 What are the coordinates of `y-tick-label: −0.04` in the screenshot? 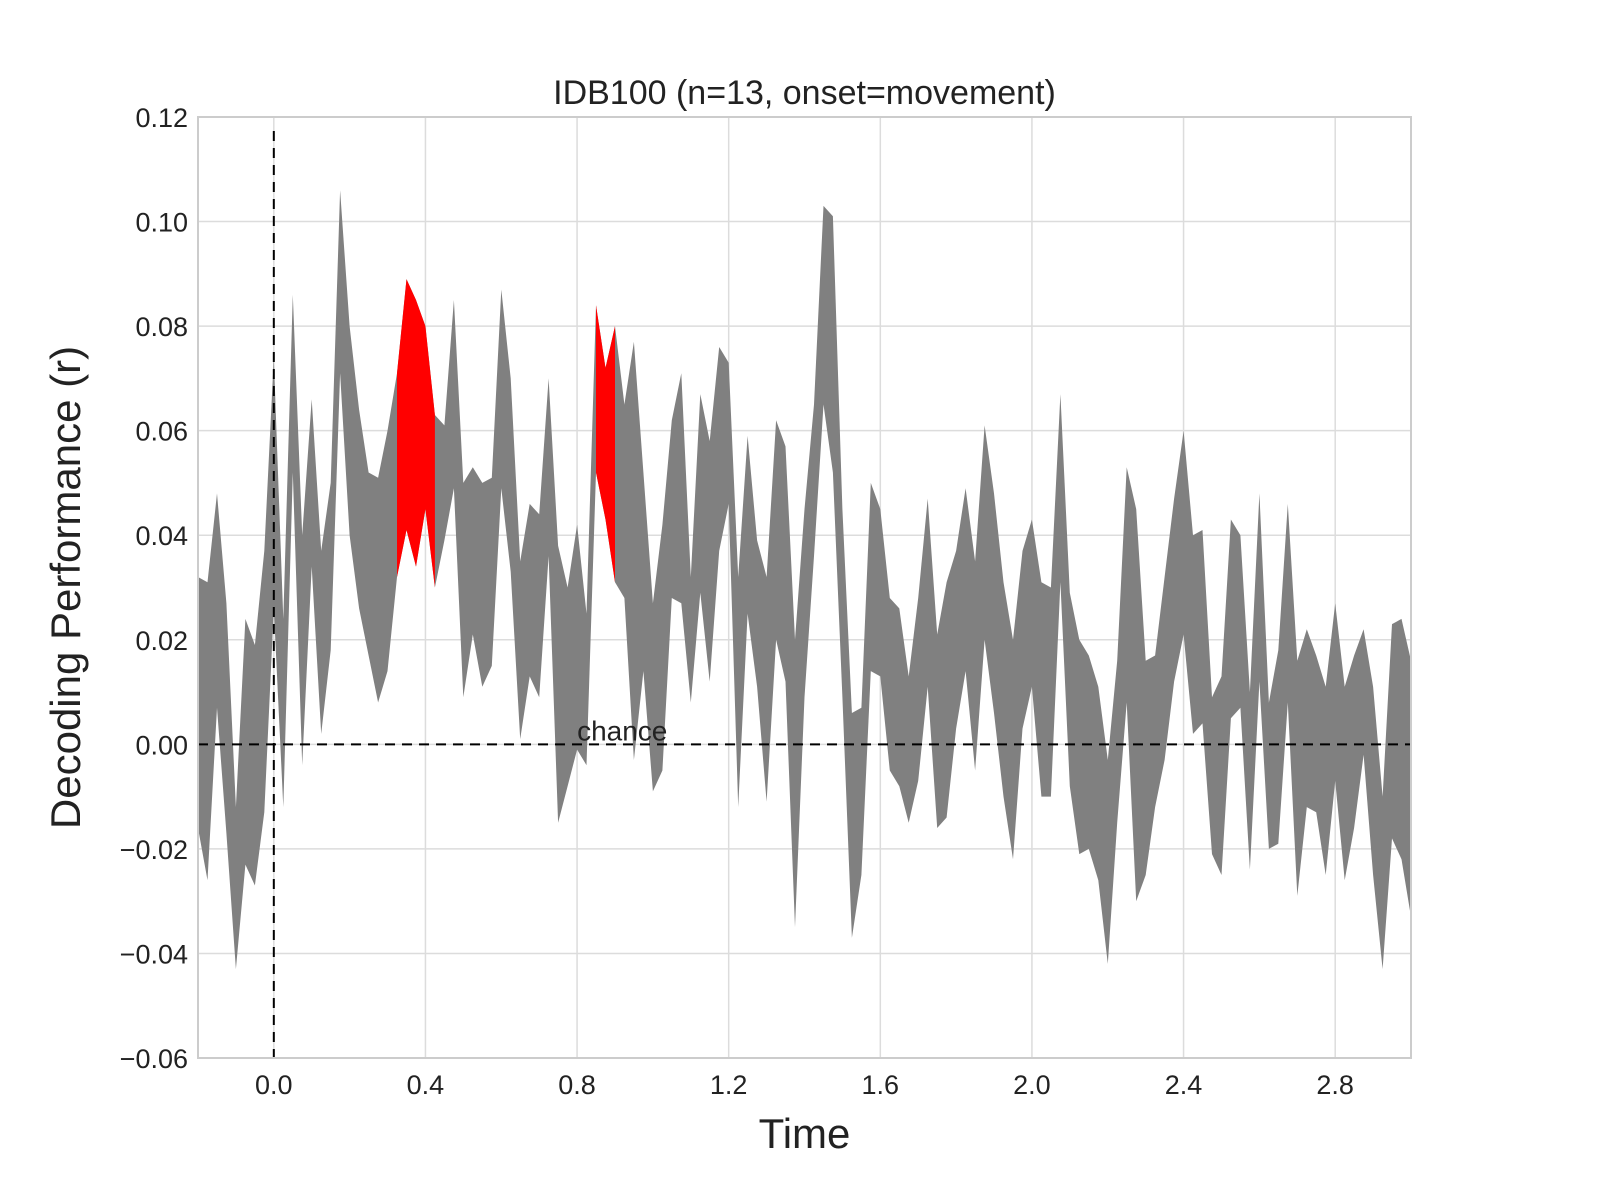 It's located at (154, 954).